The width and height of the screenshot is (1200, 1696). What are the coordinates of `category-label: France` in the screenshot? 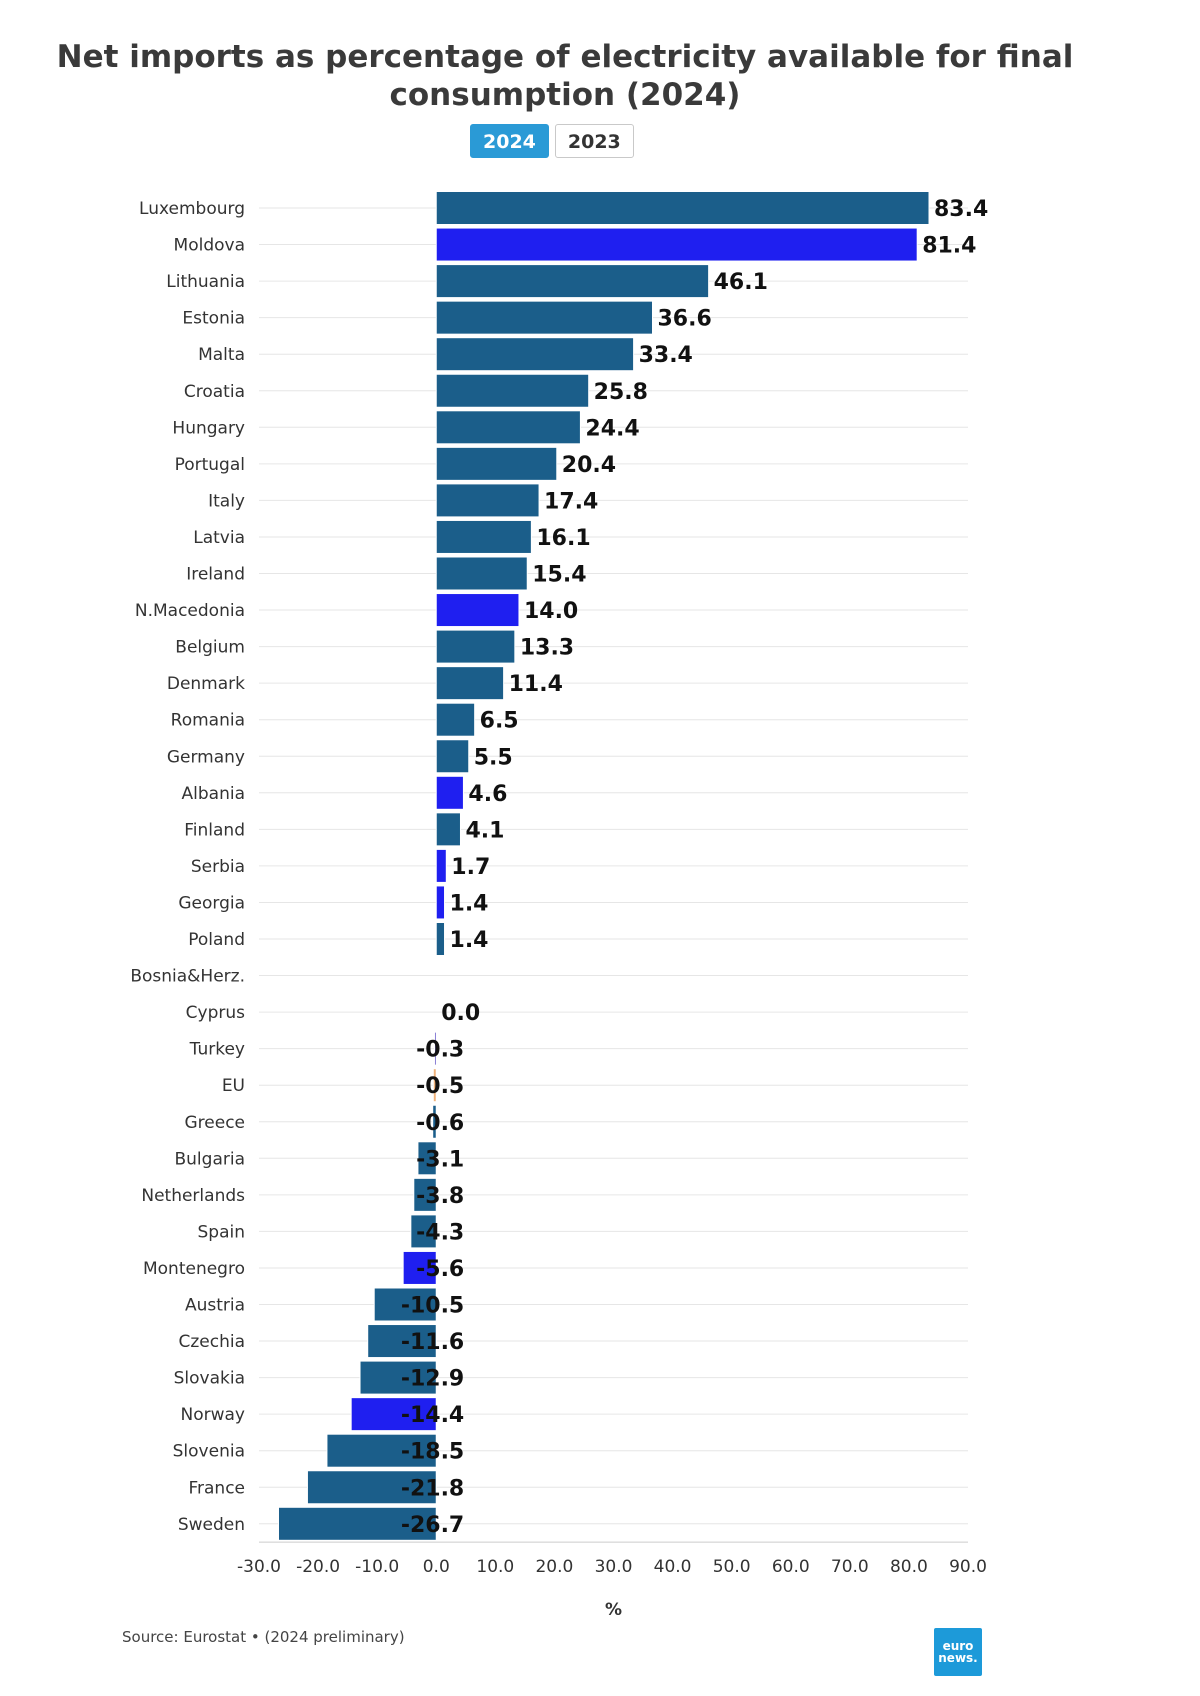 It's located at (216, 1488).